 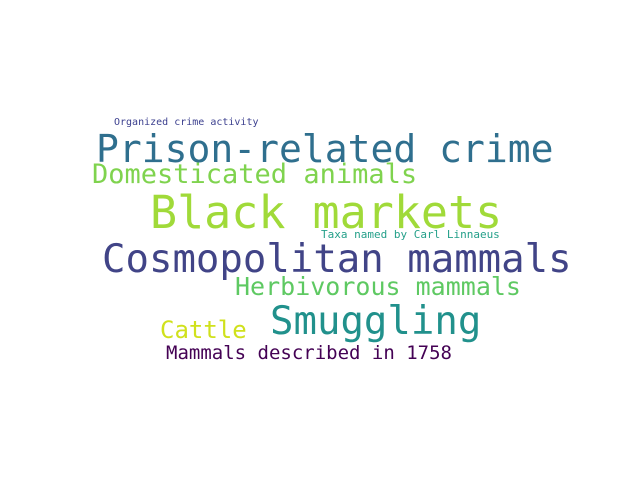 I want to click on word-herbivorous-mammals: Herbivorous mammals, so click(x=378, y=286).